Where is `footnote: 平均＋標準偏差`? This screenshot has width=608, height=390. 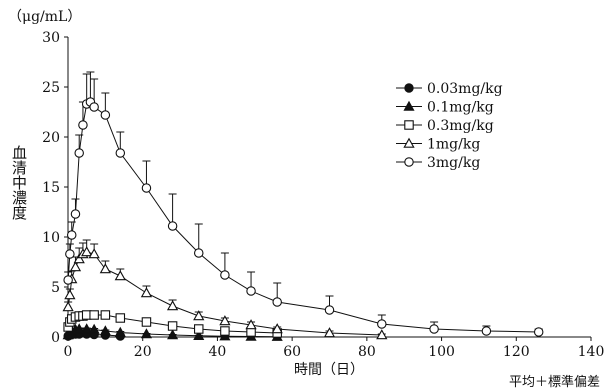
footnote: 平均＋標準偏差 is located at coordinates (554, 382).